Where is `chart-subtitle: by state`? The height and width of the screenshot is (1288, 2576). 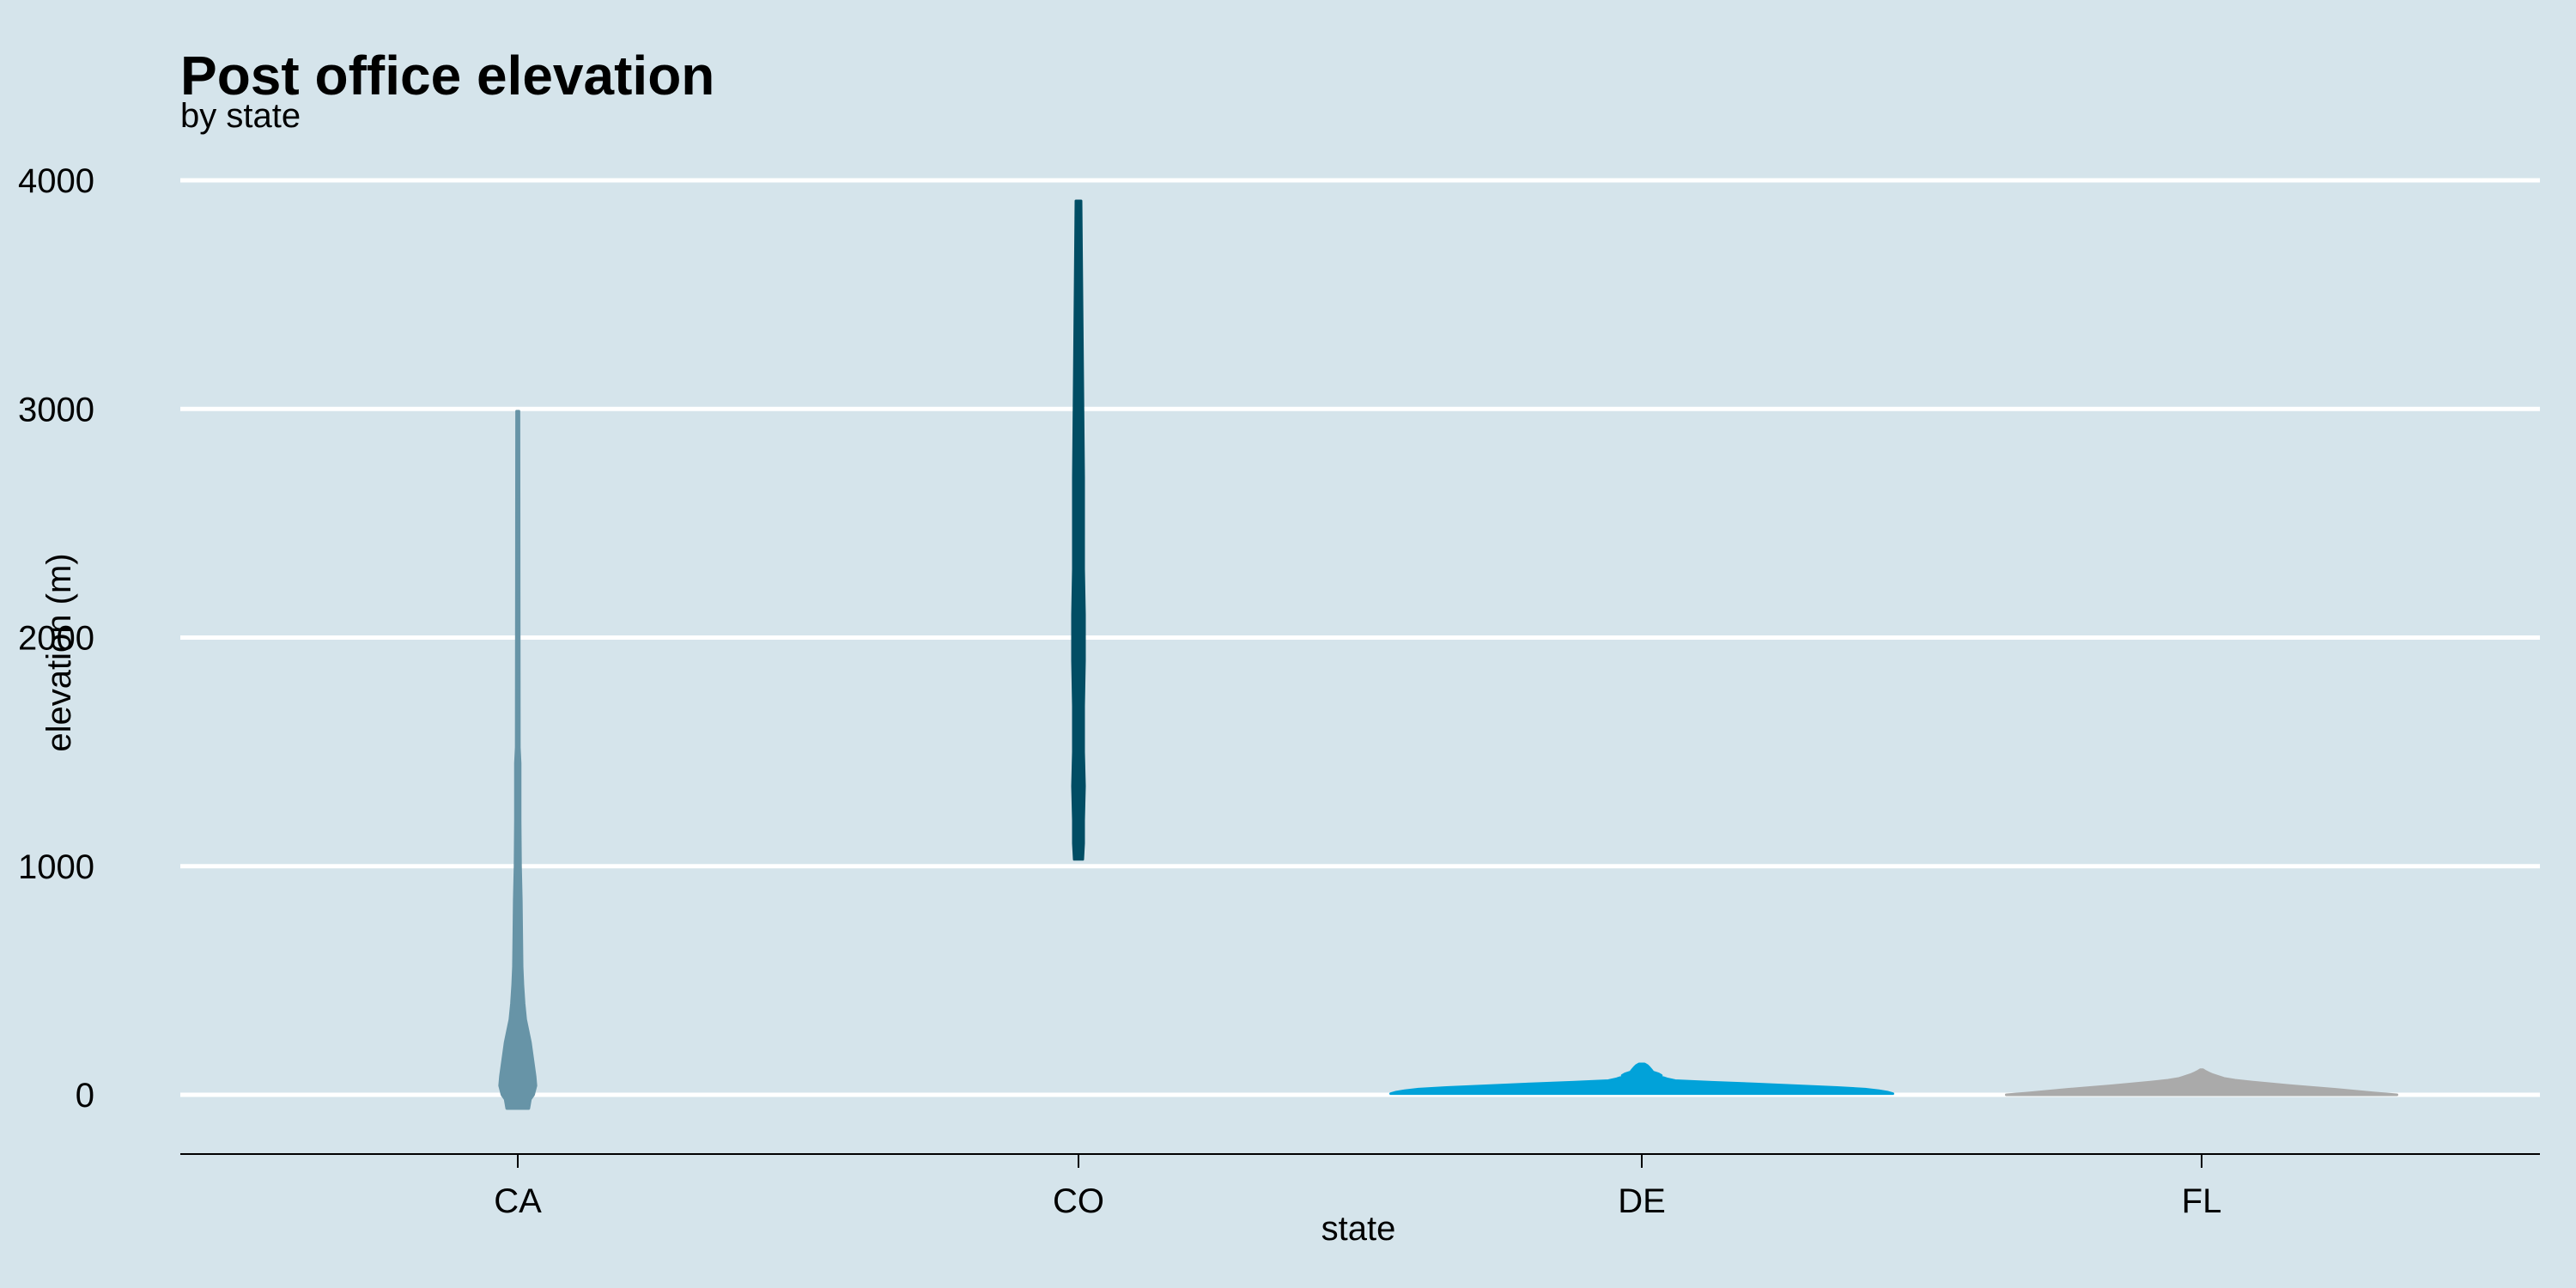
chart-subtitle: by state is located at coordinates (240, 116).